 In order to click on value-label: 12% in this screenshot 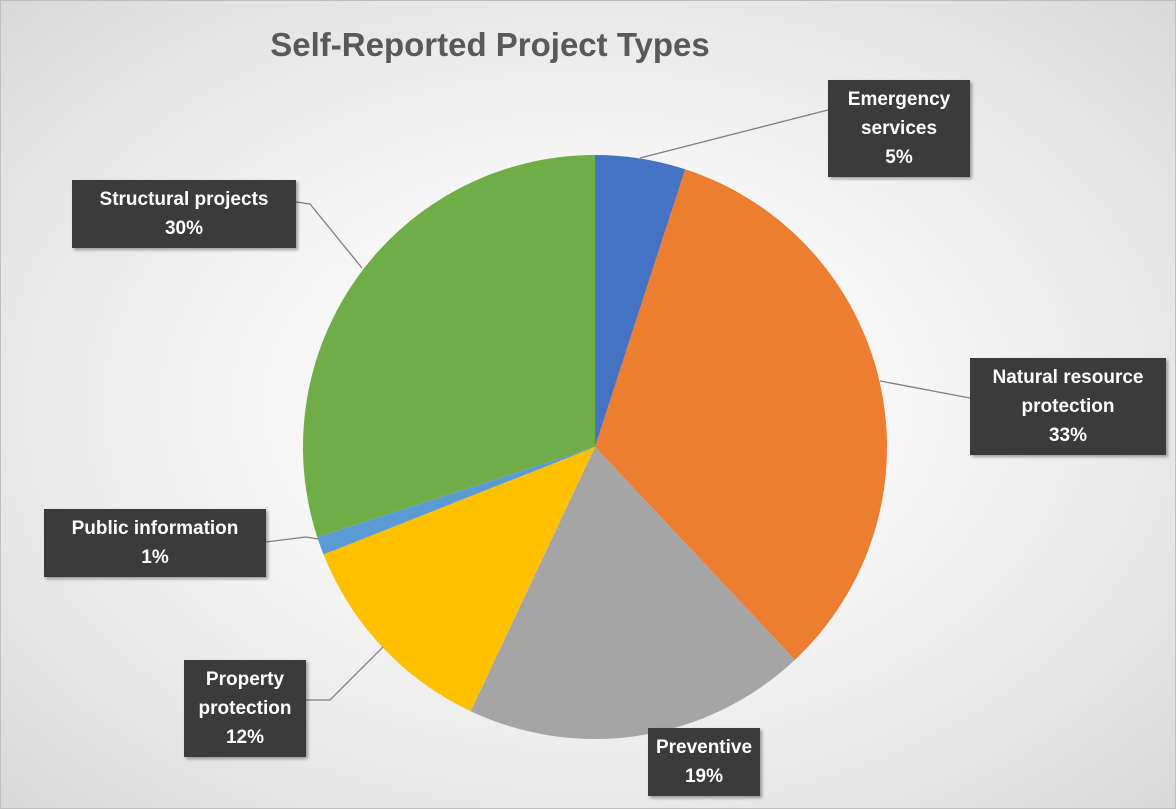, I will do `click(245, 737)`.